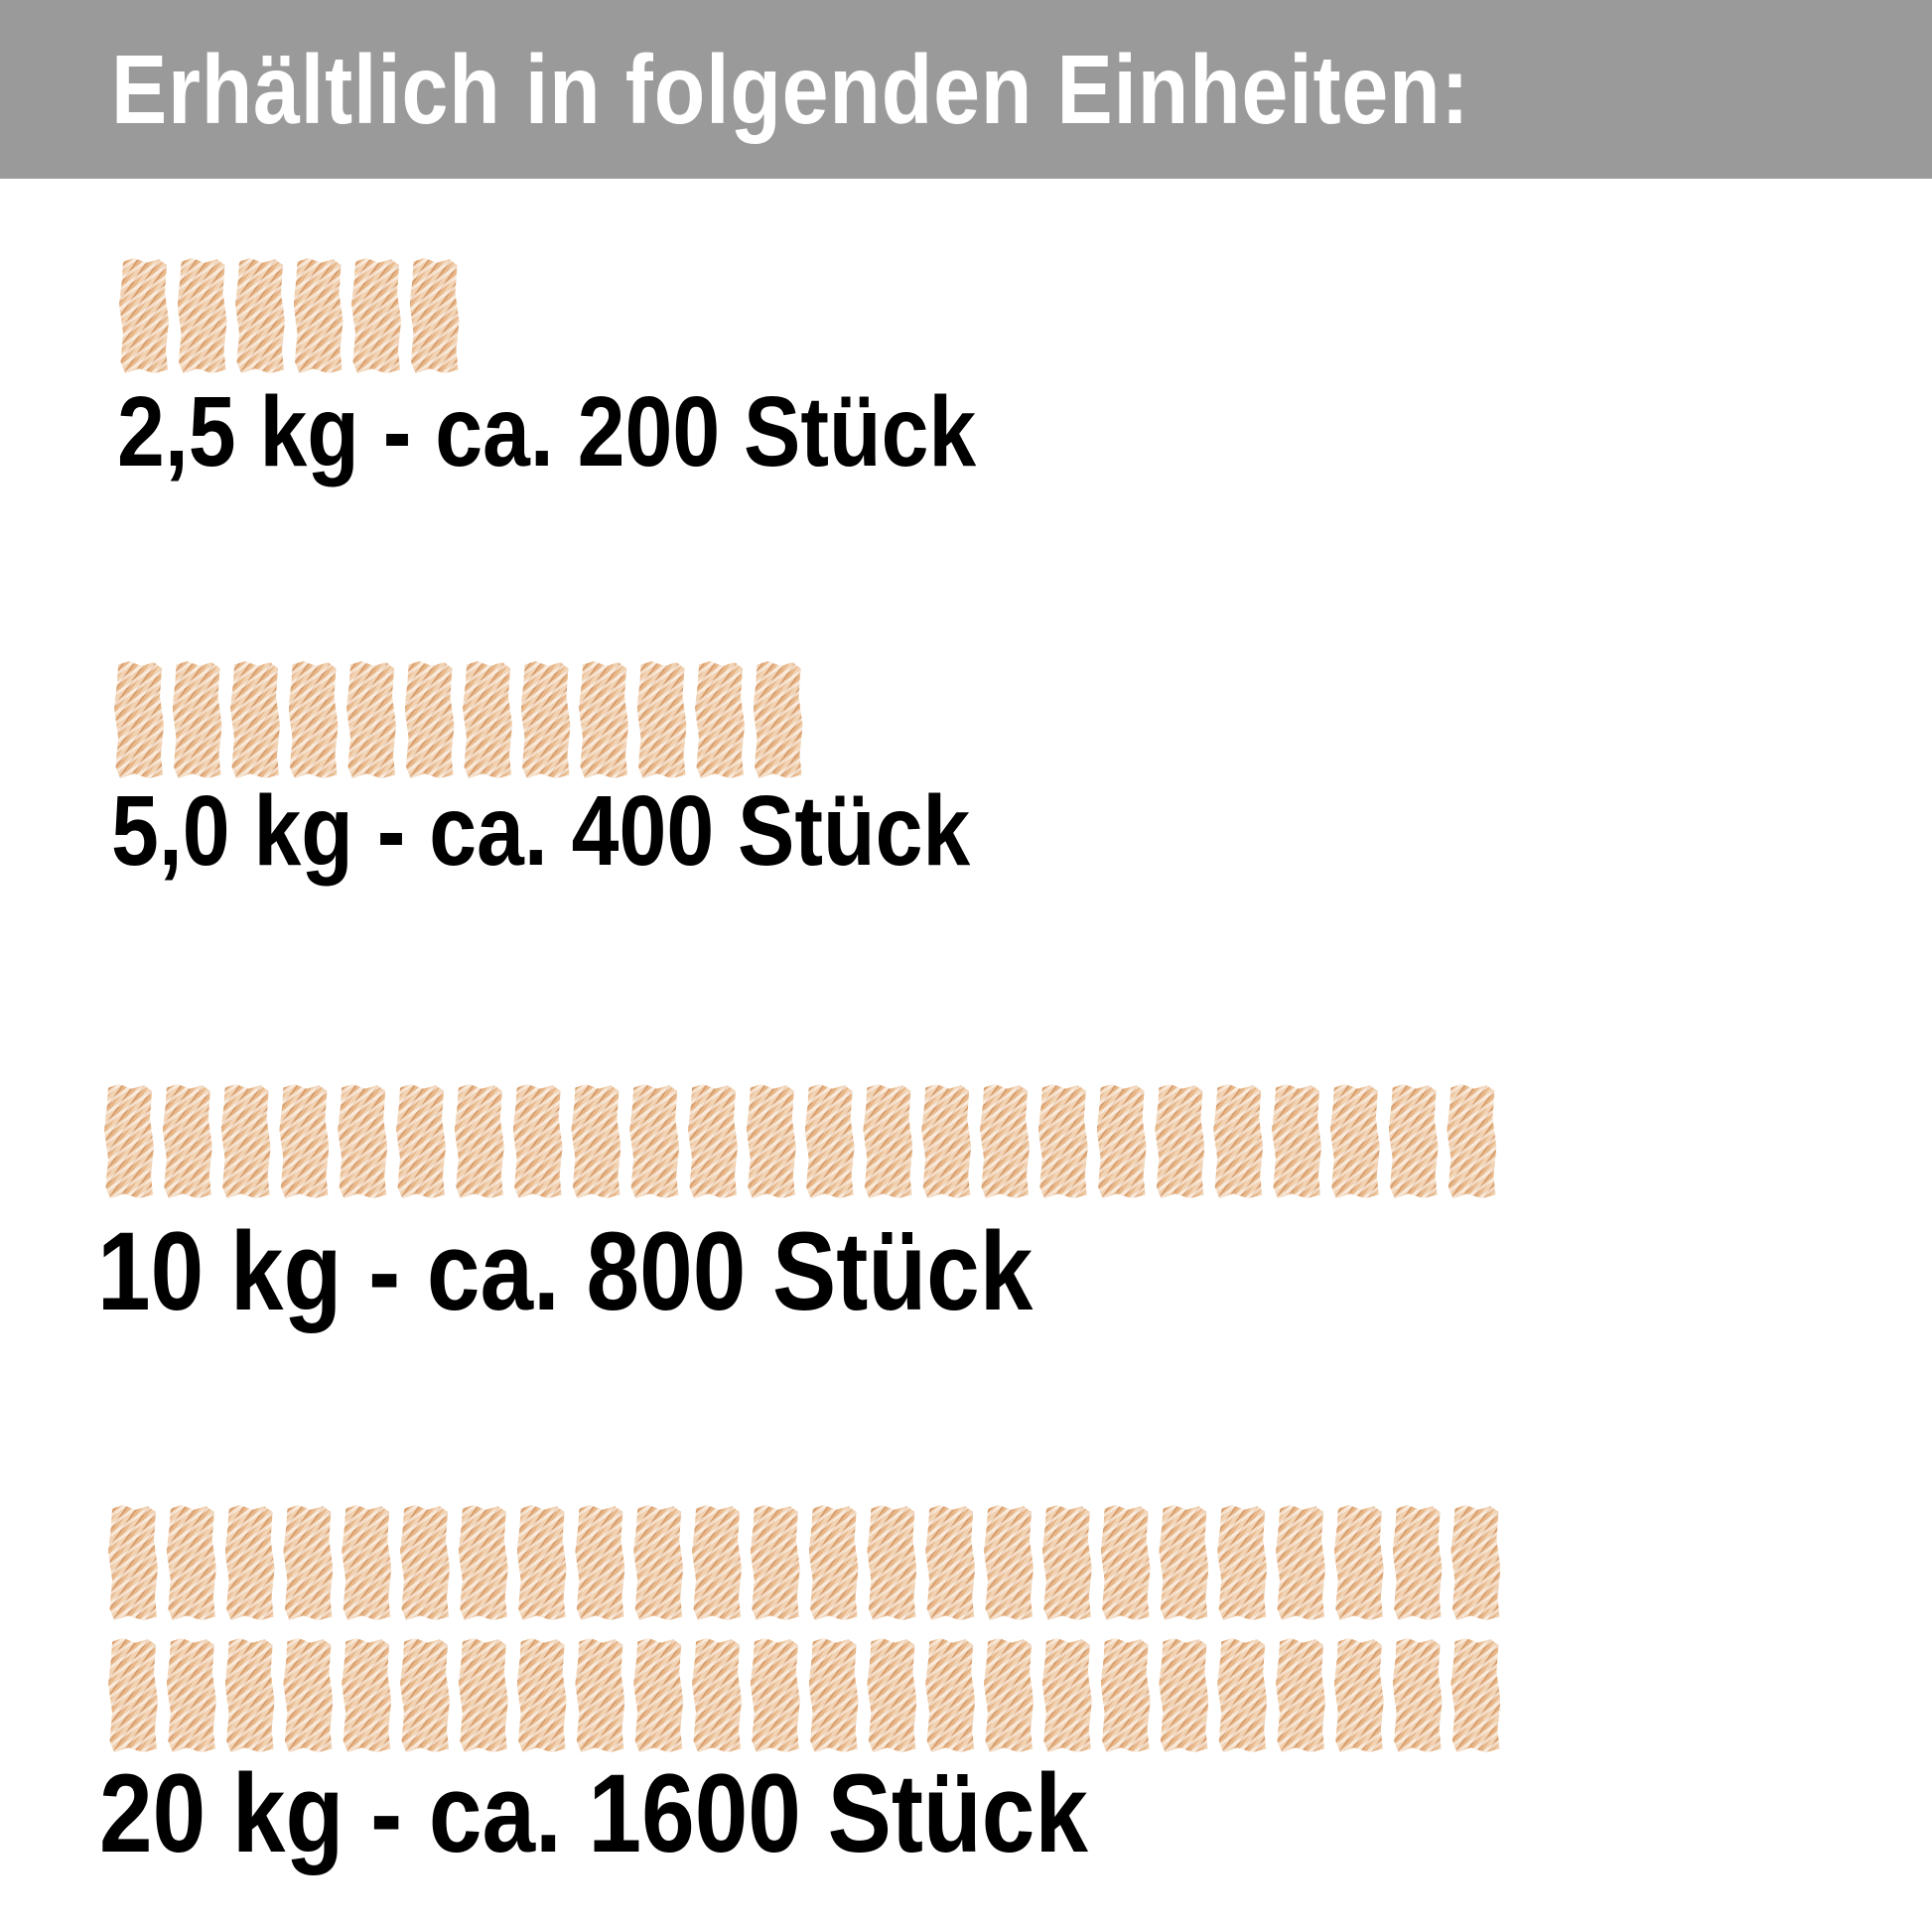 The height and width of the screenshot is (1932, 1932). Describe the element at coordinates (541, 831) in the screenshot. I see `unit-label: 5,0 kg - ca. 400 Stück` at that location.